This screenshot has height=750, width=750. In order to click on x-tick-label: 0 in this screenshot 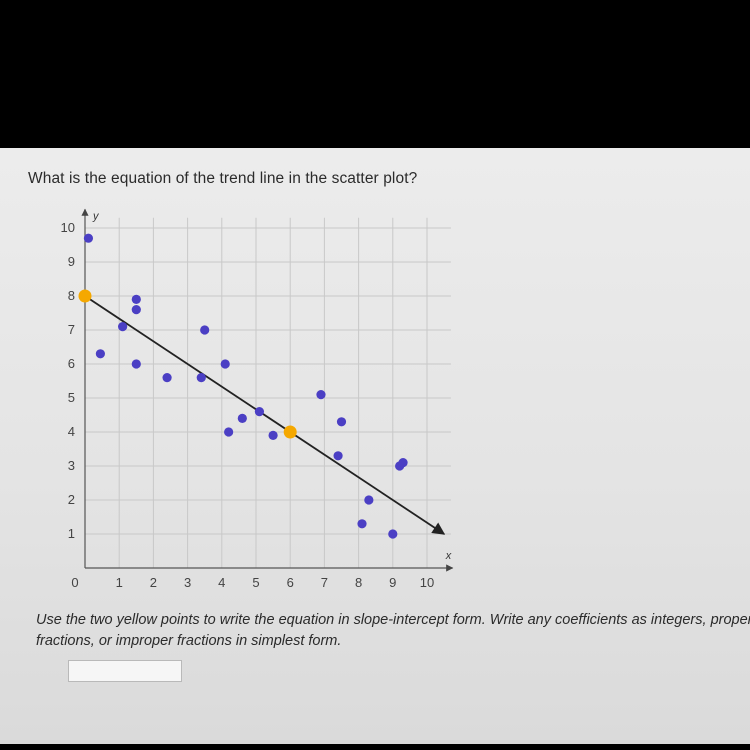, I will do `click(74, 582)`.